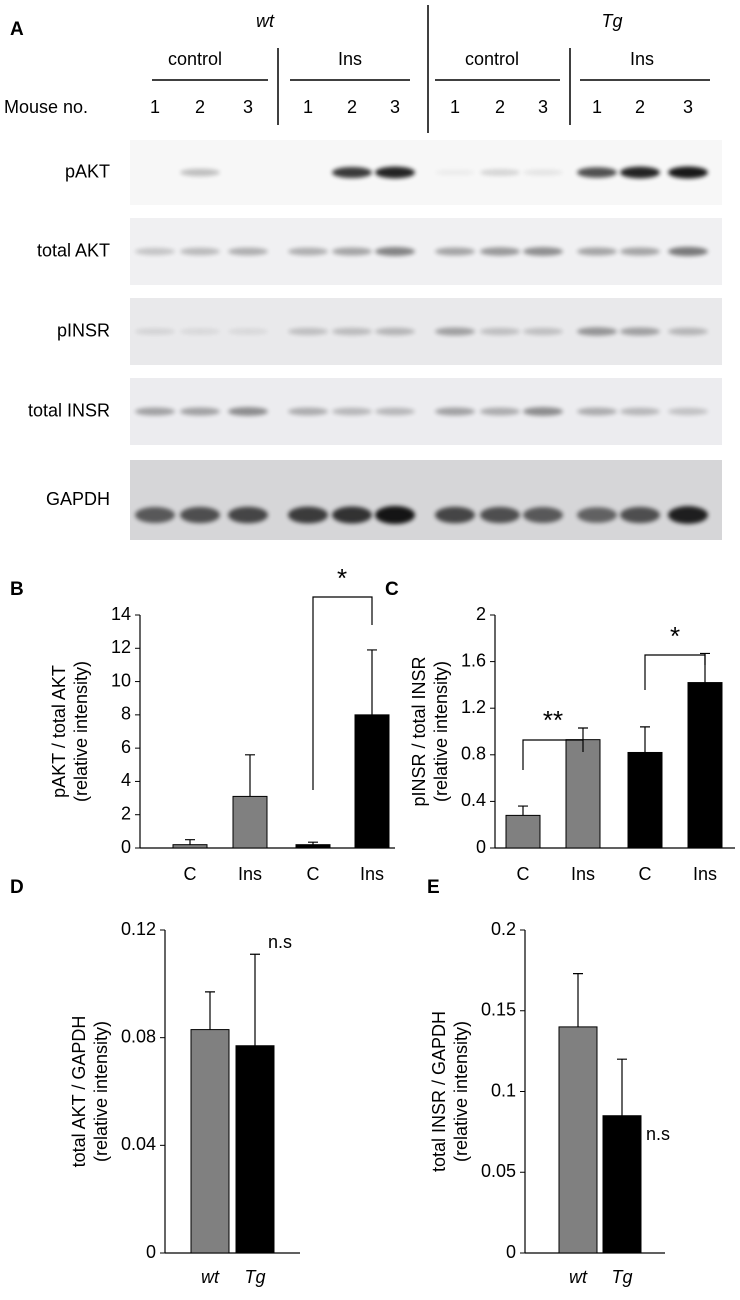 The width and height of the screenshot is (740, 1300). What do you see at coordinates (121, 614) in the screenshot?
I see `y-tick-label: 14` at bounding box center [121, 614].